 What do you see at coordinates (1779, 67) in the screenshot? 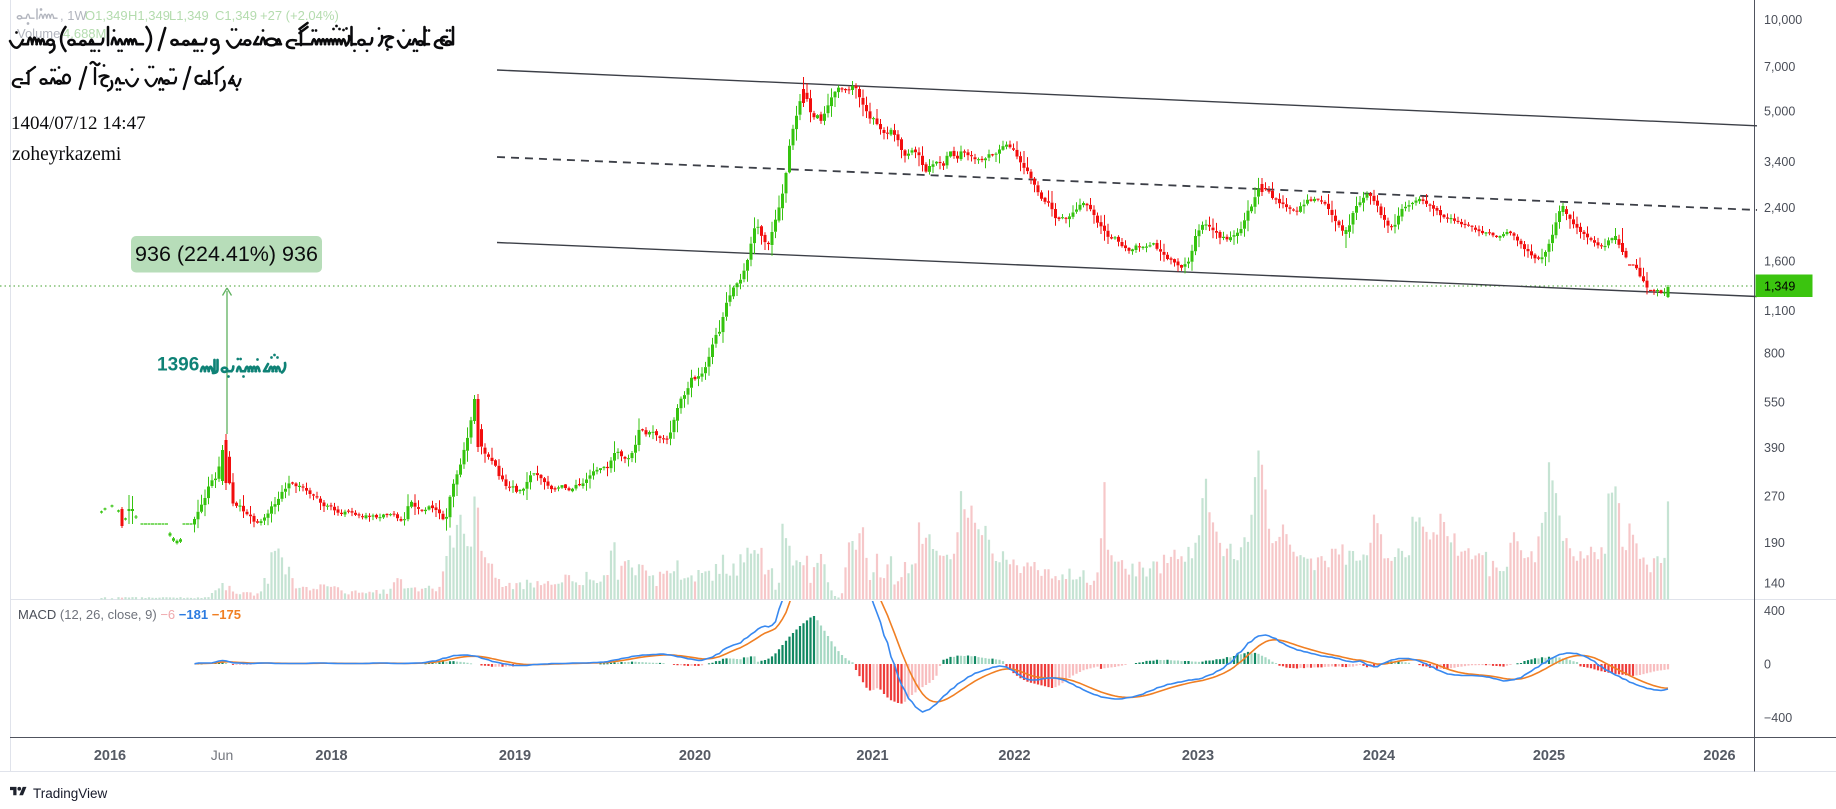
I see `svg-text: 7,000` at bounding box center [1779, 67].